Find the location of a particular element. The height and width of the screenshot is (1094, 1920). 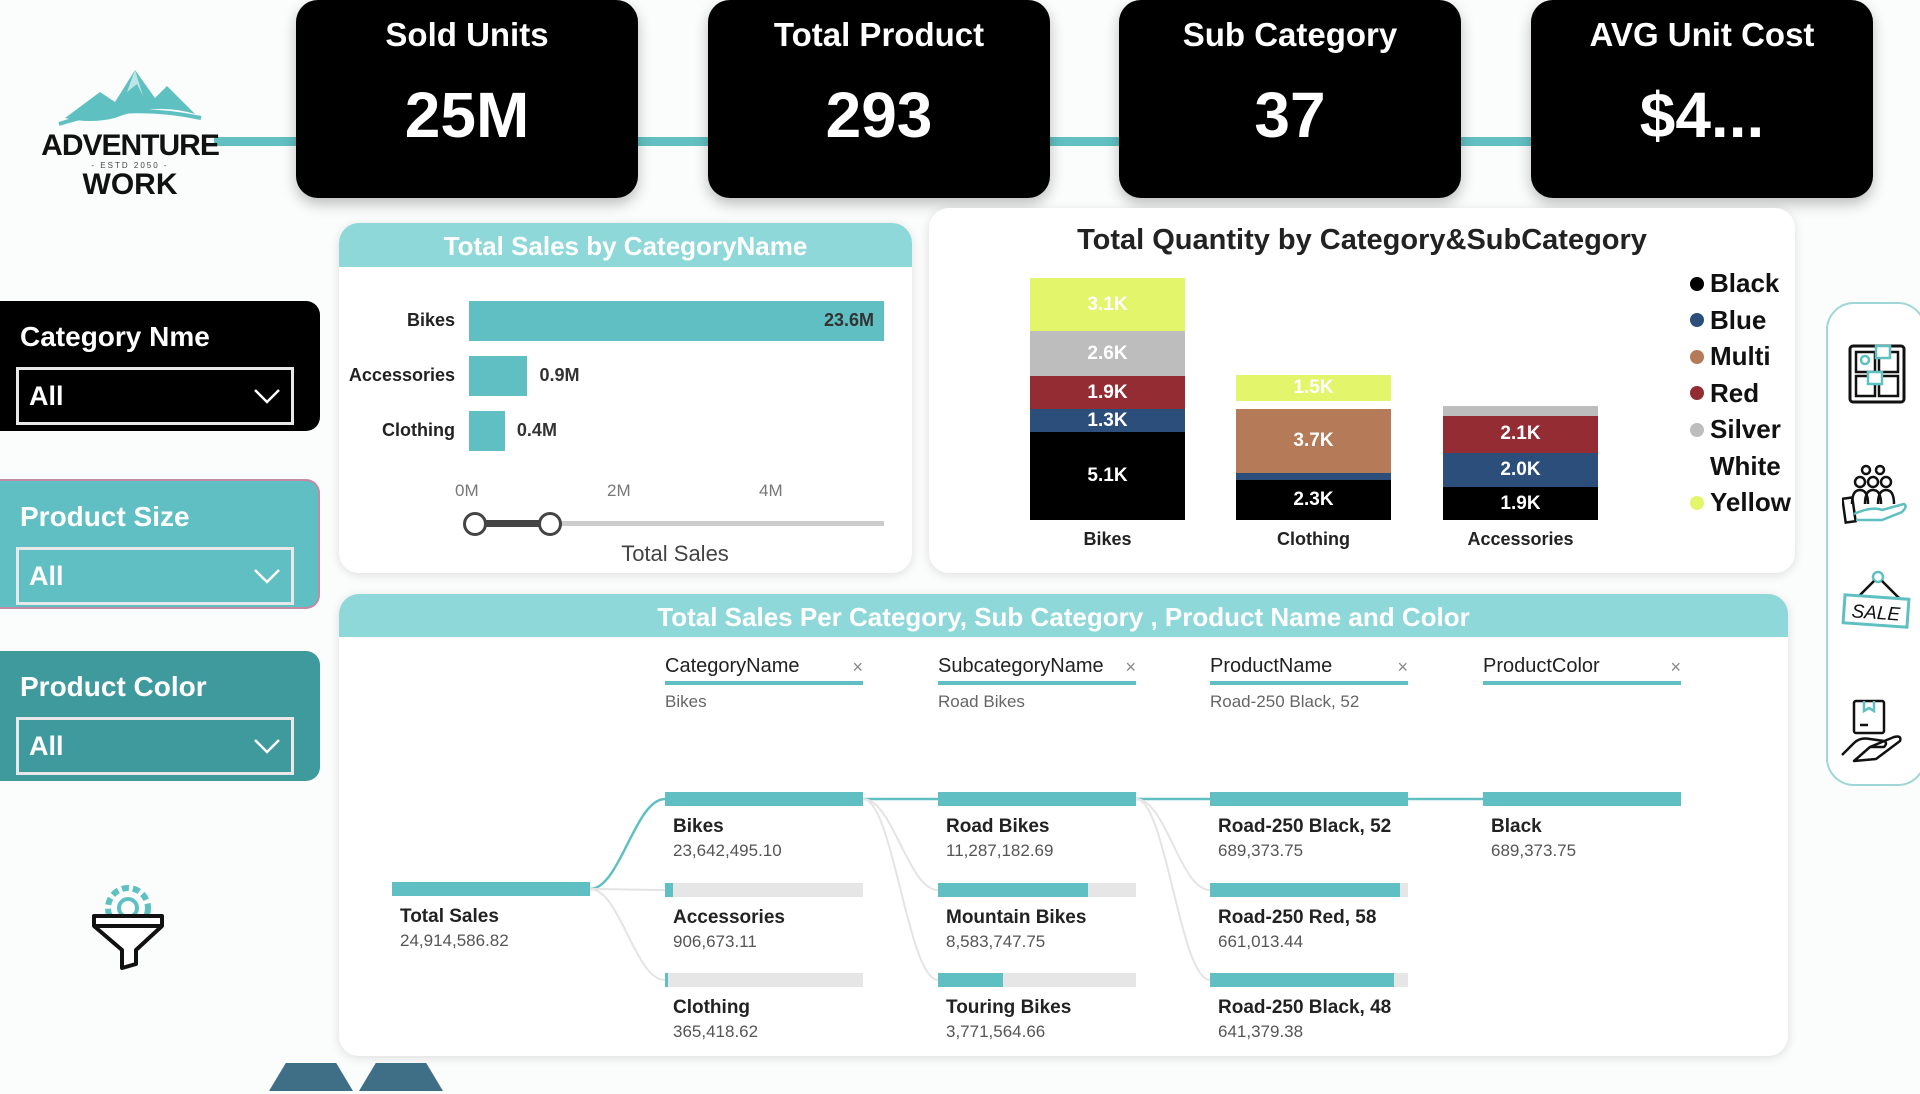

tree-node: Clothing 365,418.62 is located at coordinates (764, 1007).